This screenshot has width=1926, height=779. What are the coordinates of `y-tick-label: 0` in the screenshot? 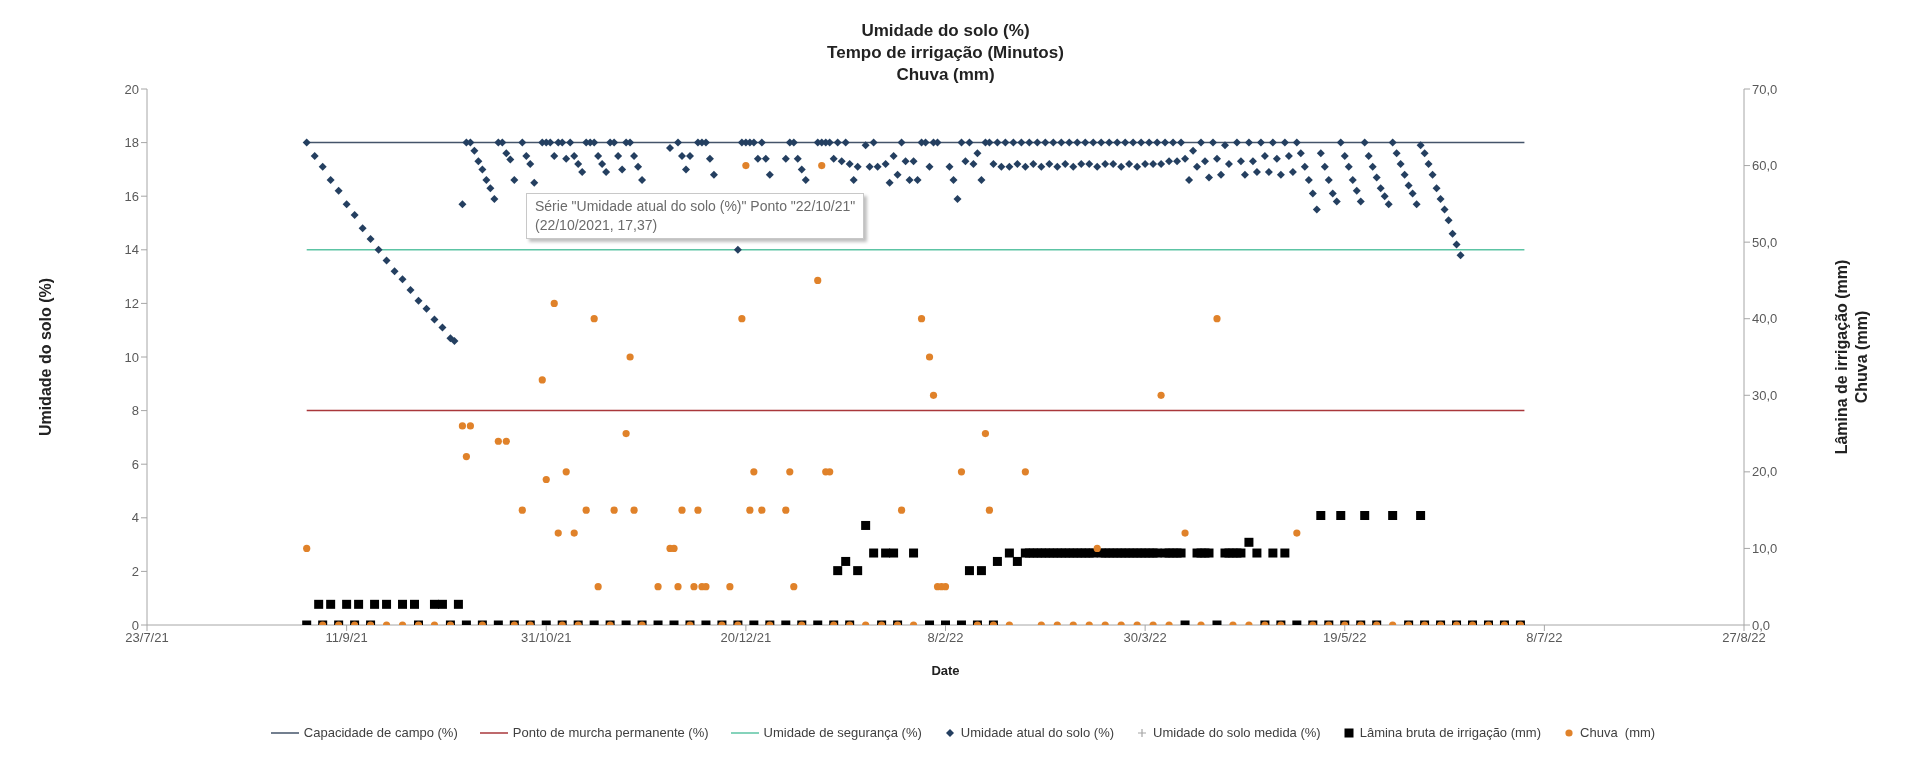 It's located at (135, 625).